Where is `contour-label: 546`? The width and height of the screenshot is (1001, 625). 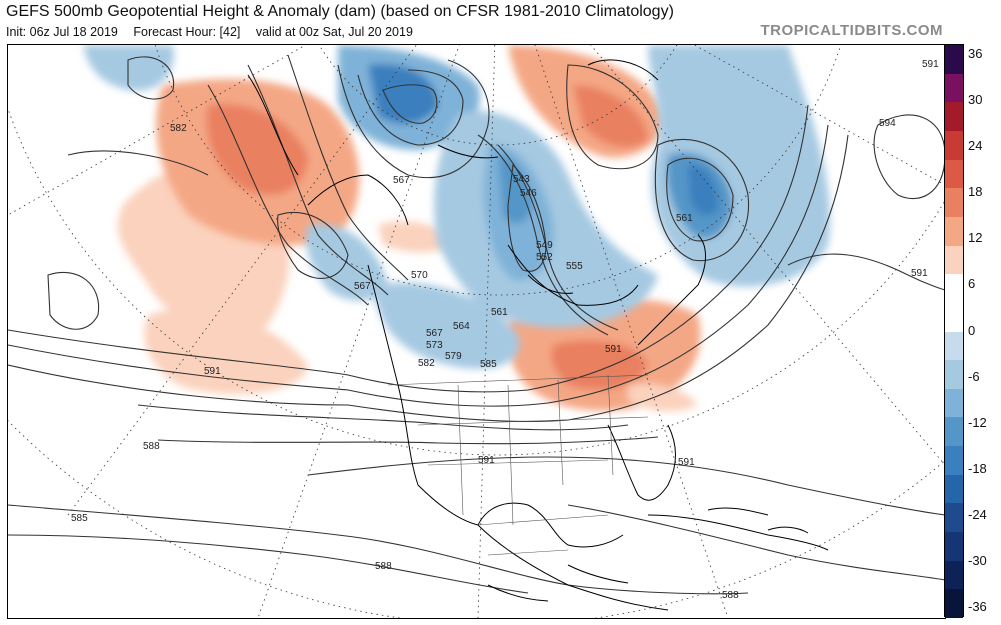
contour-label: 546 is located at coordinates (528, 193).